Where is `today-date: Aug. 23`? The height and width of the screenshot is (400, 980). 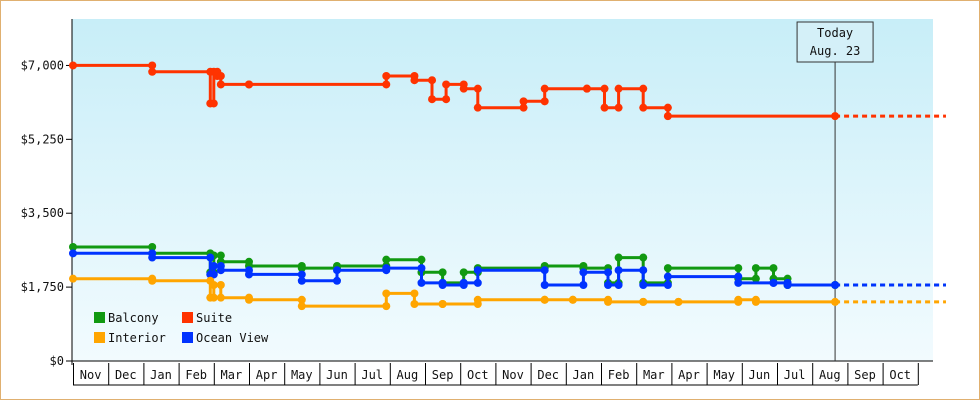
today-date: Aug. 23 is located at coordinates (835, 51).